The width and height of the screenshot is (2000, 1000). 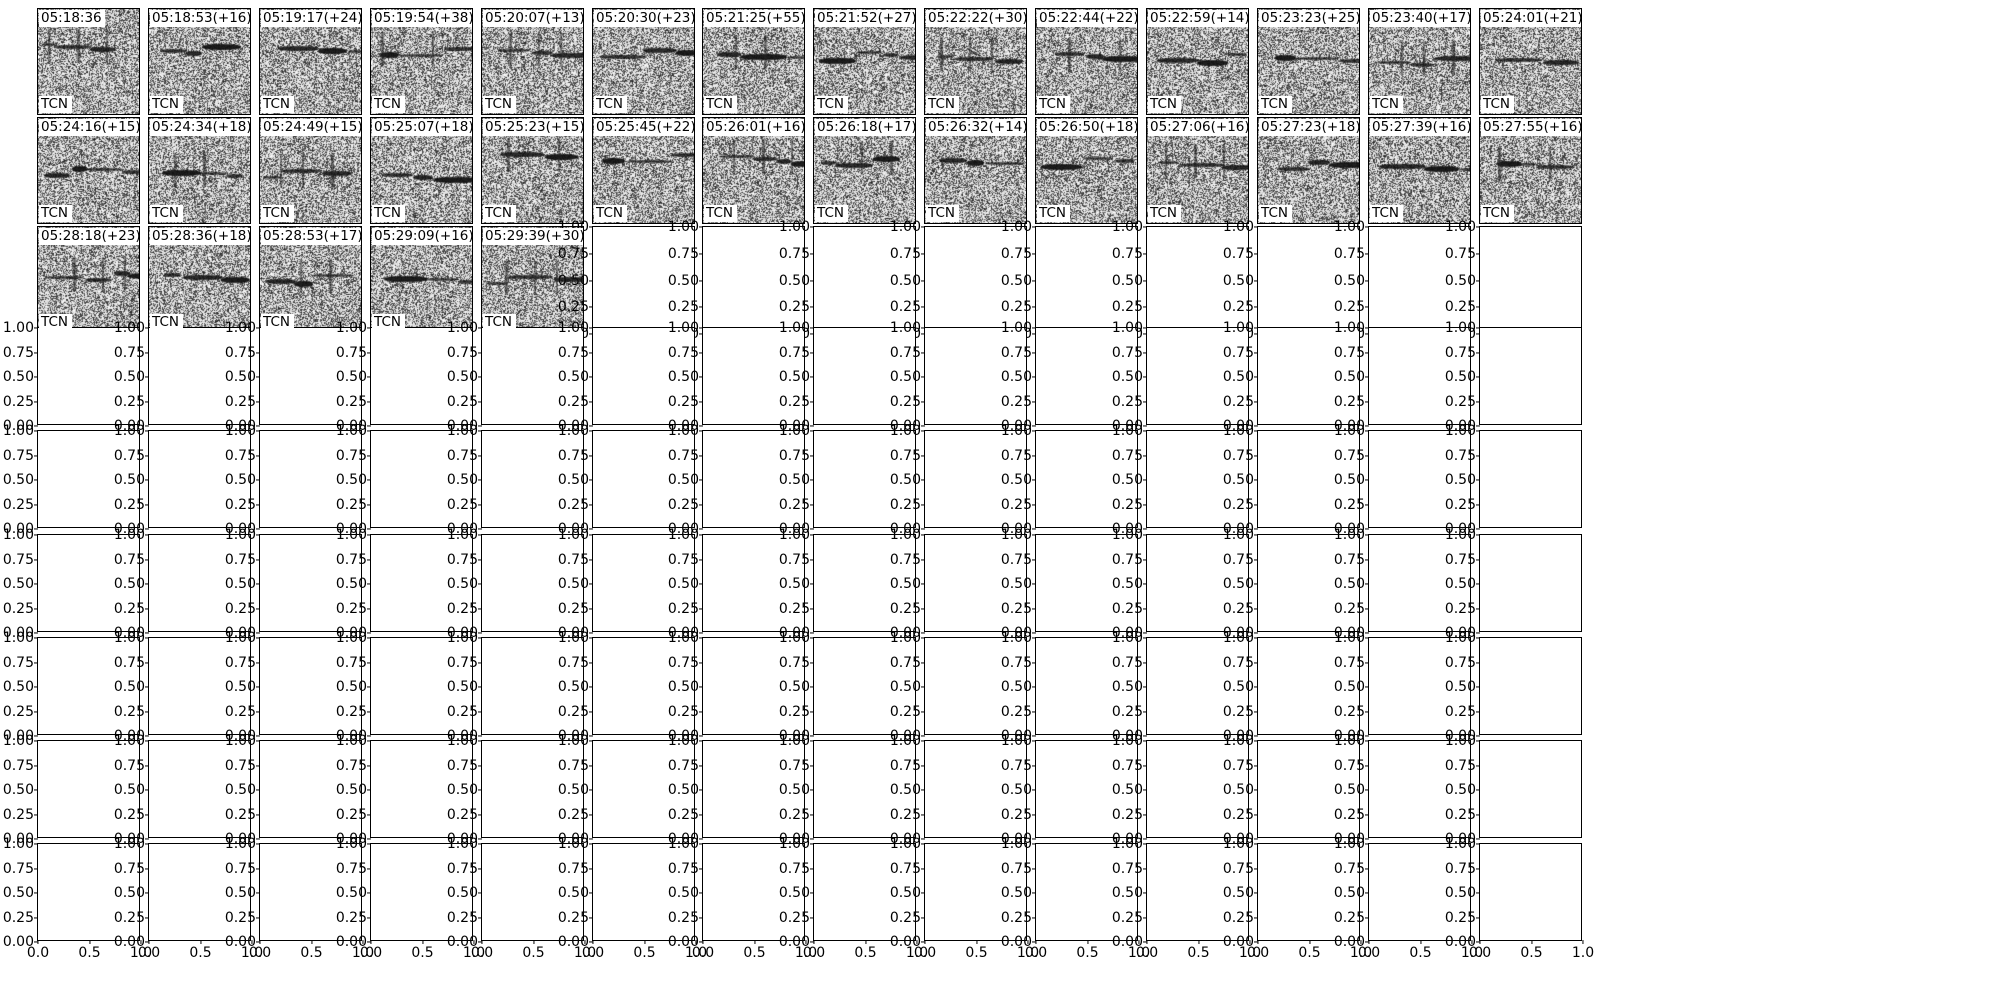 What do you see at coordinates (199, 170) in the screenshot?
I see `spectrogram-panel: 05:24:34(+18) TCN` at bounding box center [199, 170].